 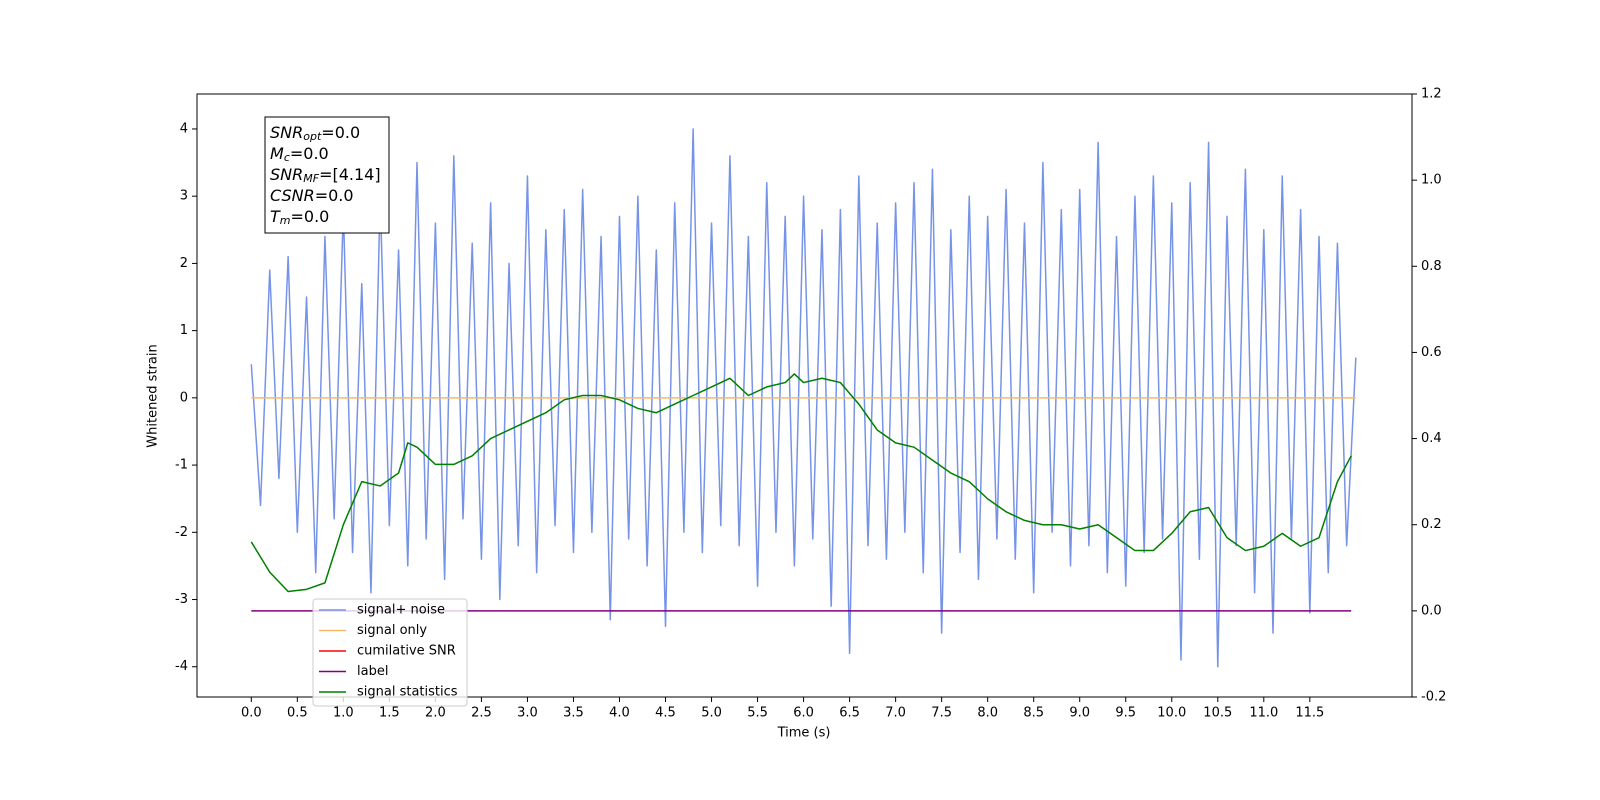 What do you see at coordinates (619, 713) in the screenshot?
I see `x-tick-label: 4.0` at bounding box center [619, 713].